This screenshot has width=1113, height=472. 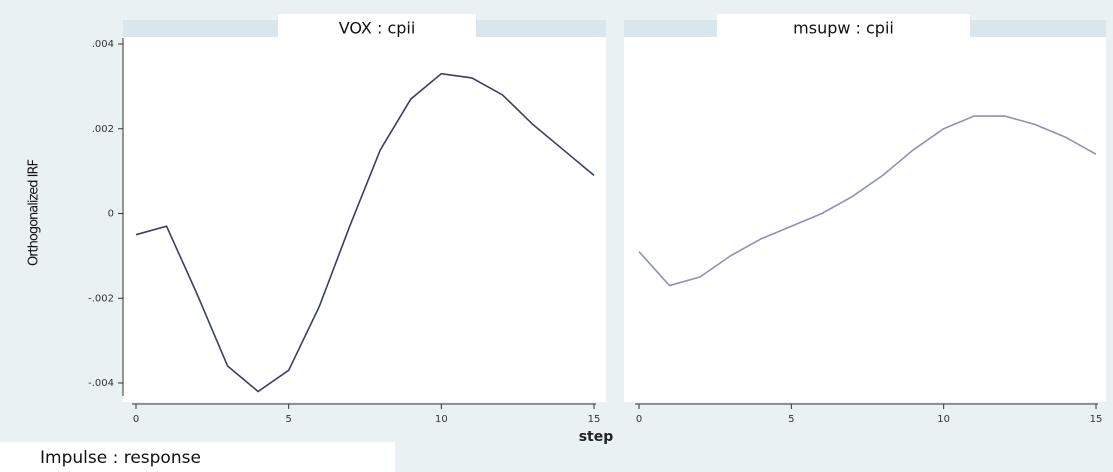 I want to click on panel-title: VOX : cpii, so click(x=377, y=28).